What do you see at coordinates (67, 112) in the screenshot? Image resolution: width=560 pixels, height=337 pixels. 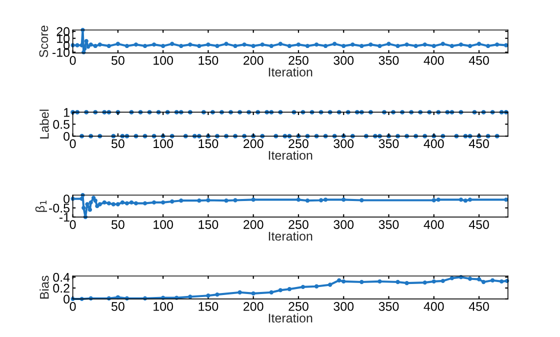 I see `y-tick-label: 1` at bounding box center [67, 112].